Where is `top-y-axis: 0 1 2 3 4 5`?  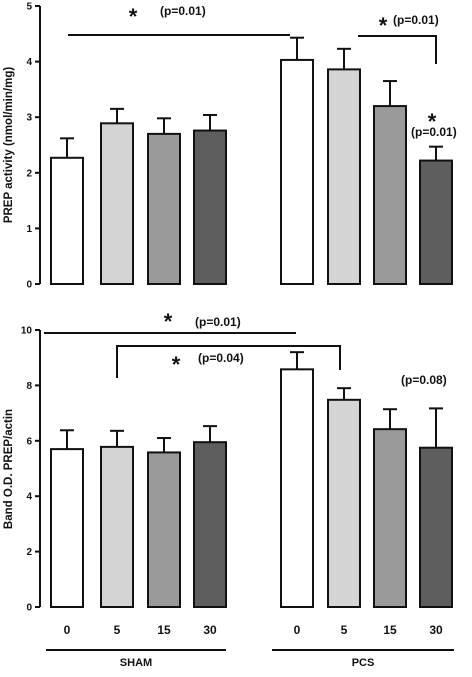
top-y-axis: 0 1 2 3 4 5 is located at coordinates (33, 146).